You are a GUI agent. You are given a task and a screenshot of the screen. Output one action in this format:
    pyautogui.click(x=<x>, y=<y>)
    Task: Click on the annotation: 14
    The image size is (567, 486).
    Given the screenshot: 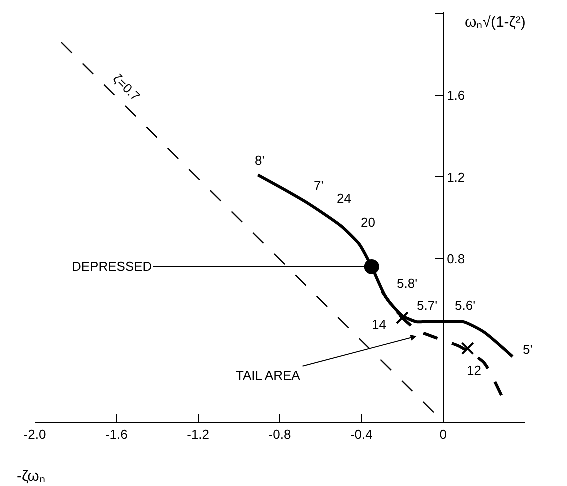 What is the action you would take?
    pyautogui.click(x=379, y=324)
    